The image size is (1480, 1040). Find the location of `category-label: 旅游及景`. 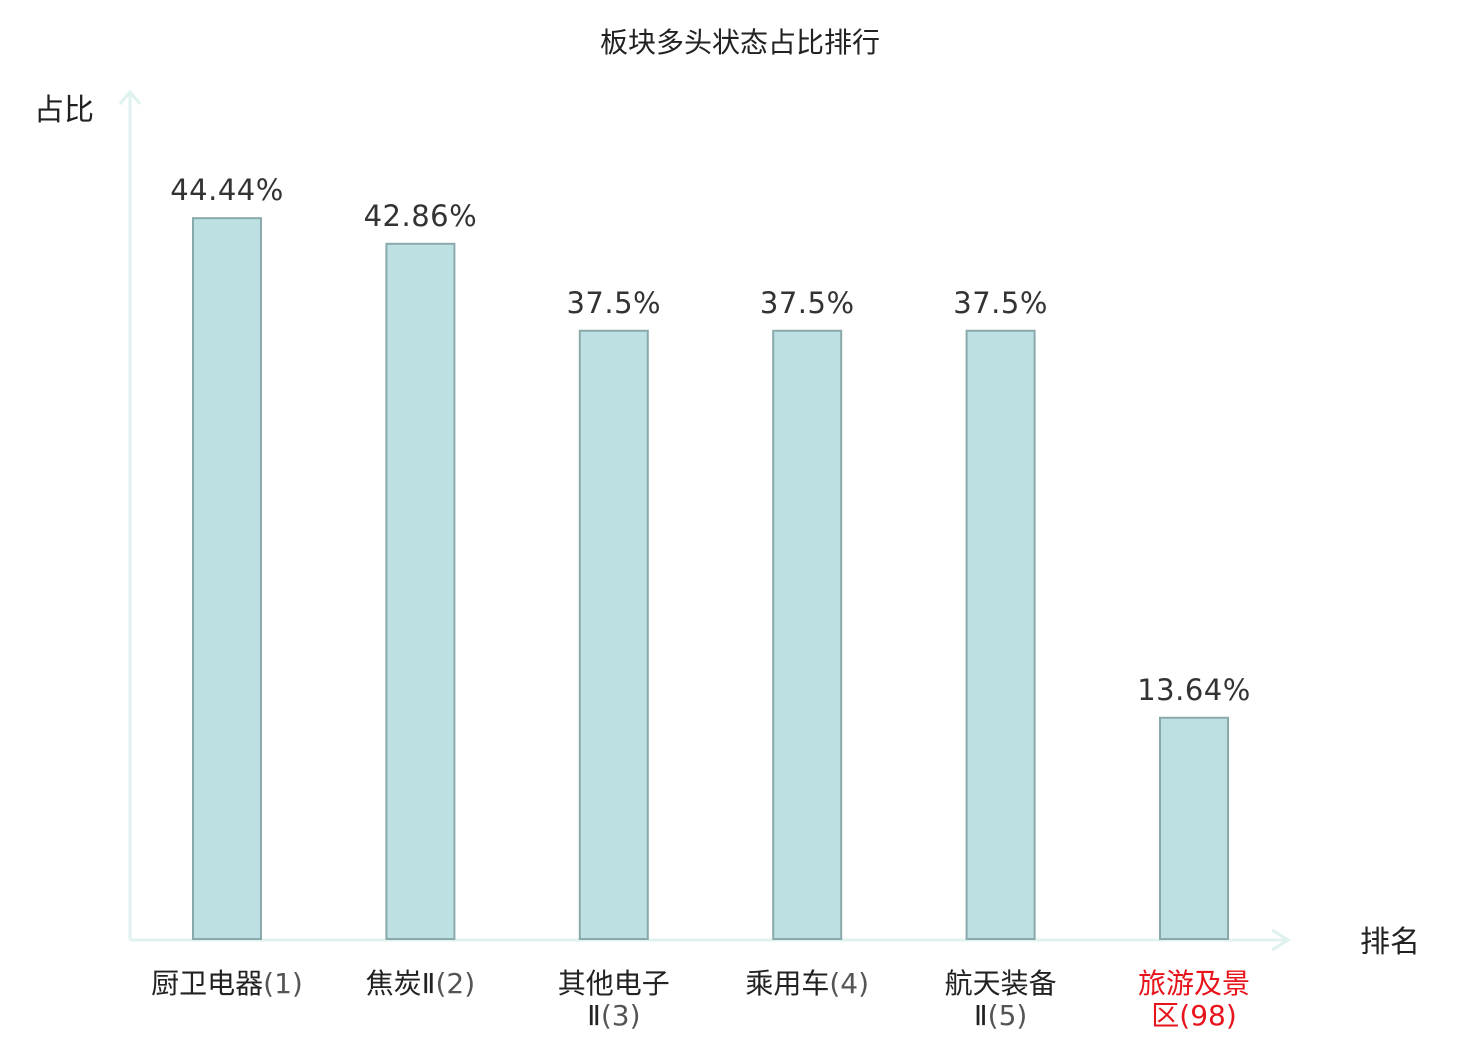

category-label: 旅游及景 is located at coordinates (1194, 983).